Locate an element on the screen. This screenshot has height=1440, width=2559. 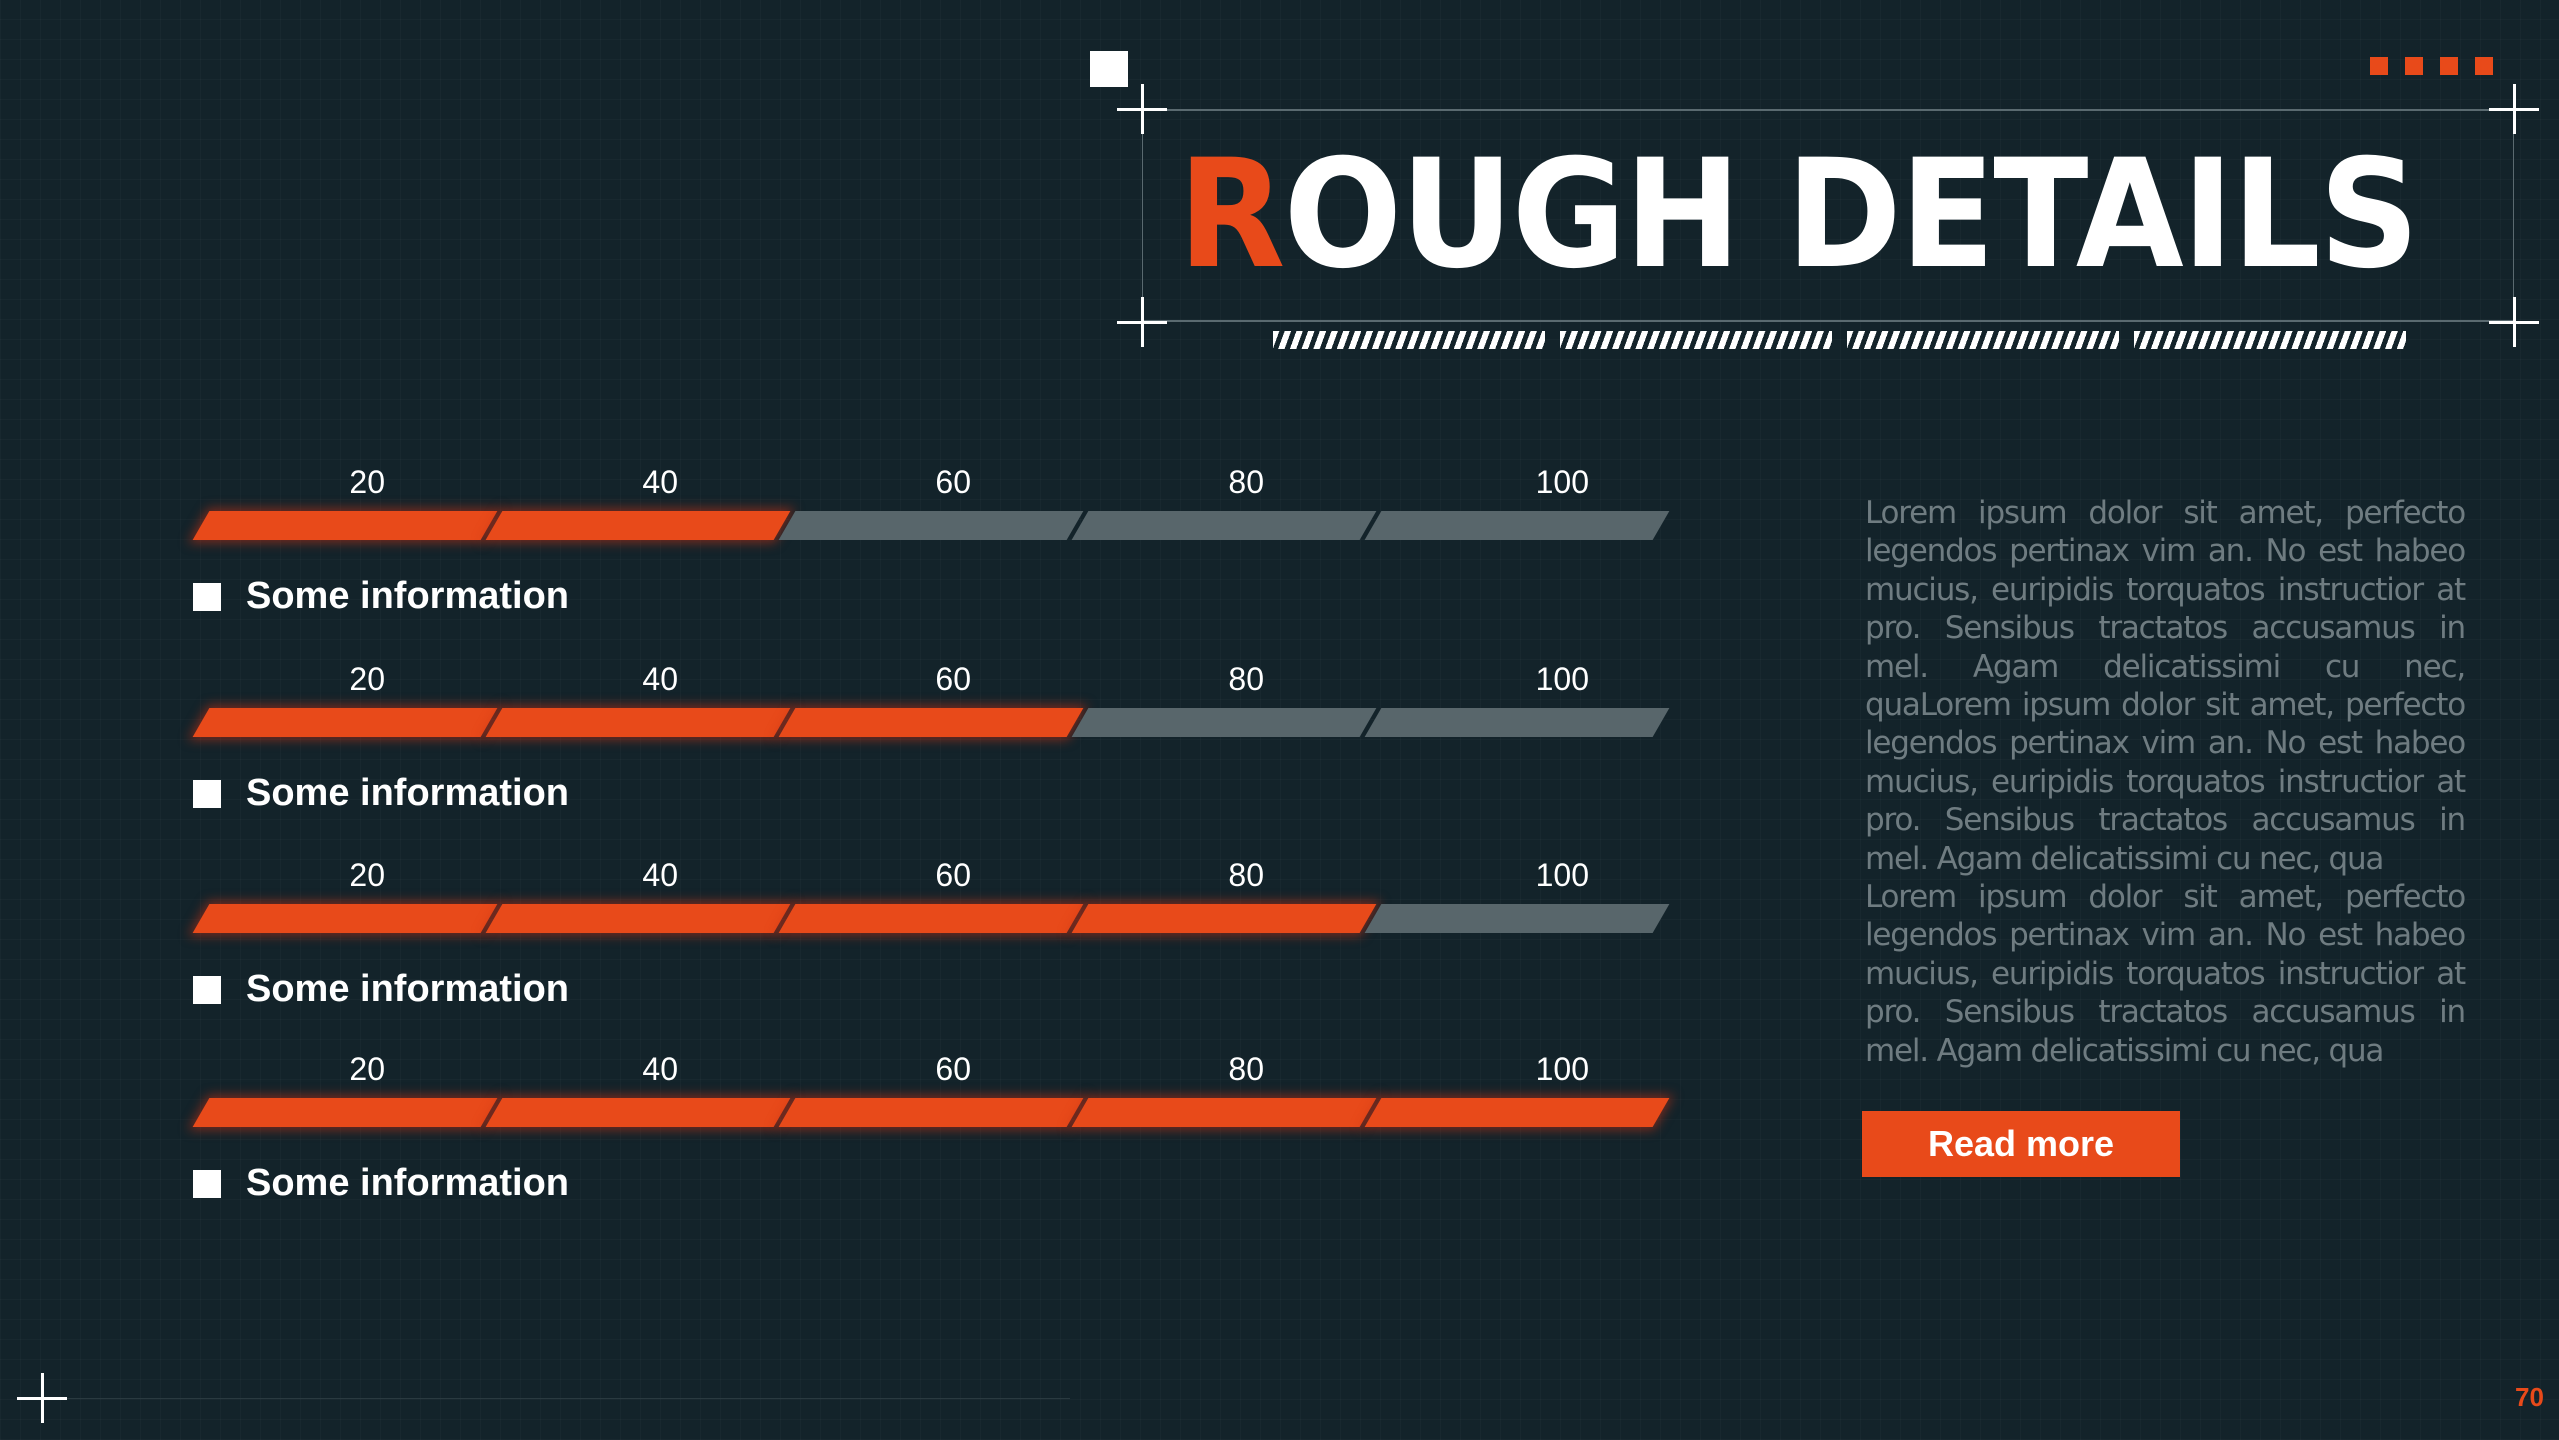
read-more-button: Read more is located at coordinates (2021, 1144).